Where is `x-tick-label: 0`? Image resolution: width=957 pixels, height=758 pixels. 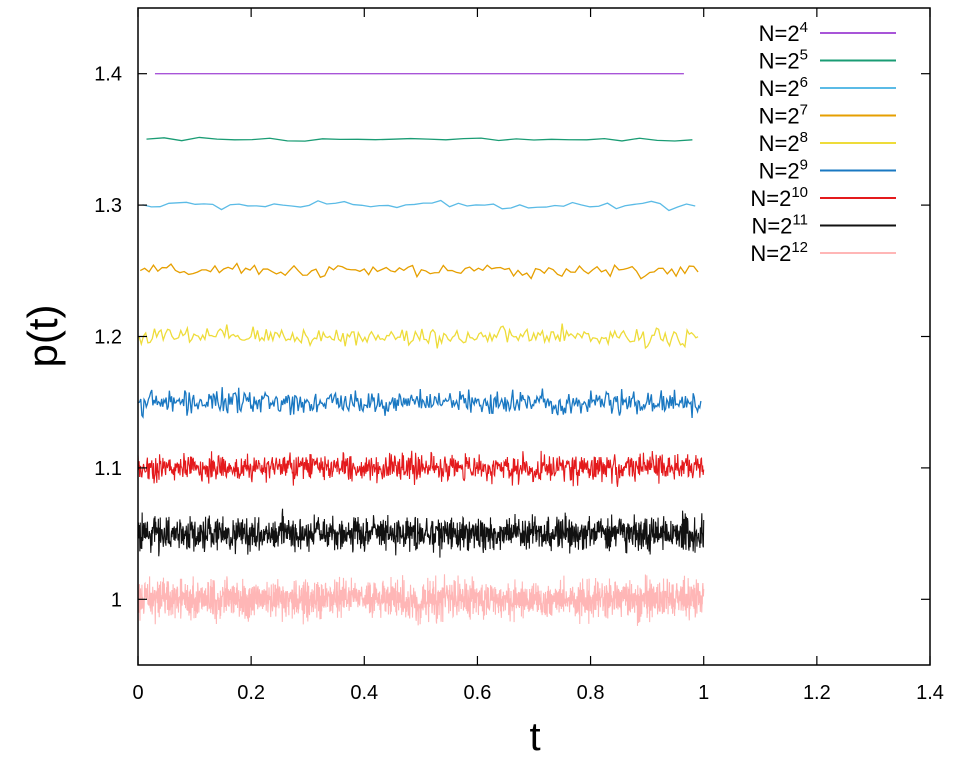
x-tick-label: 0 is located at coordinates (137, 693).